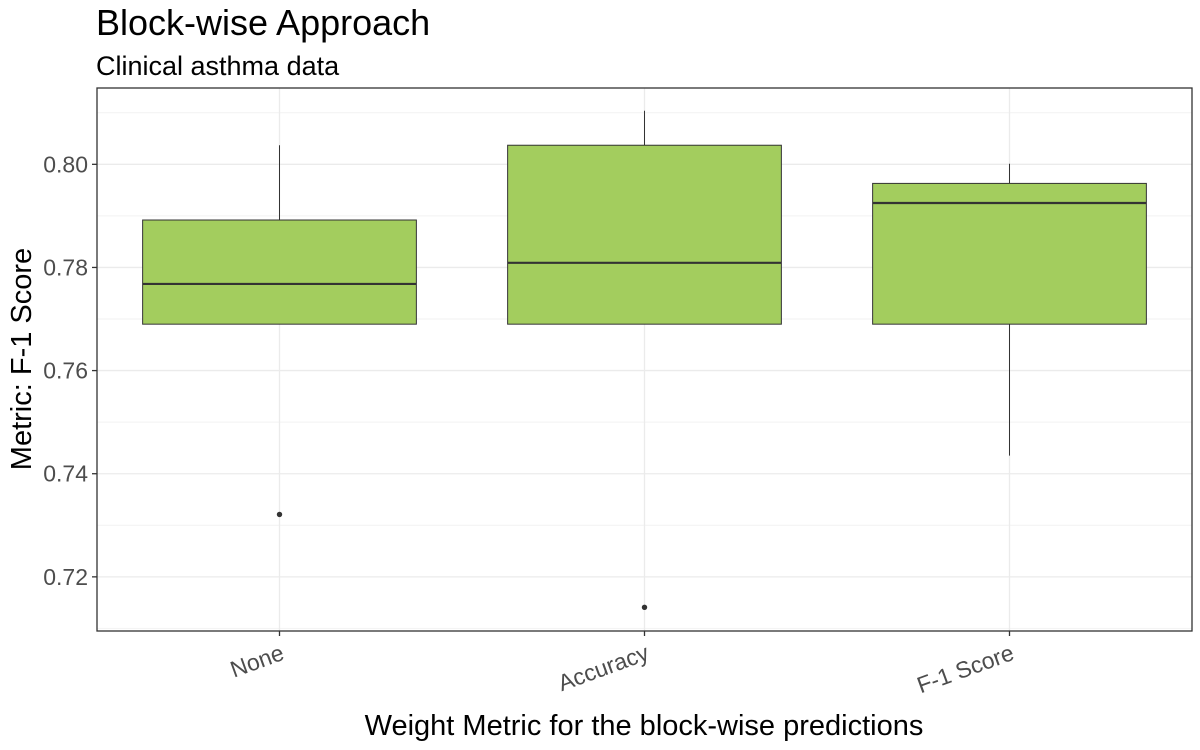 This screenshot has width=1200, height=750. Describe the element at coordinates (65, 371) in the screenshot. I see `y-tick-label: 0.76` at that location.